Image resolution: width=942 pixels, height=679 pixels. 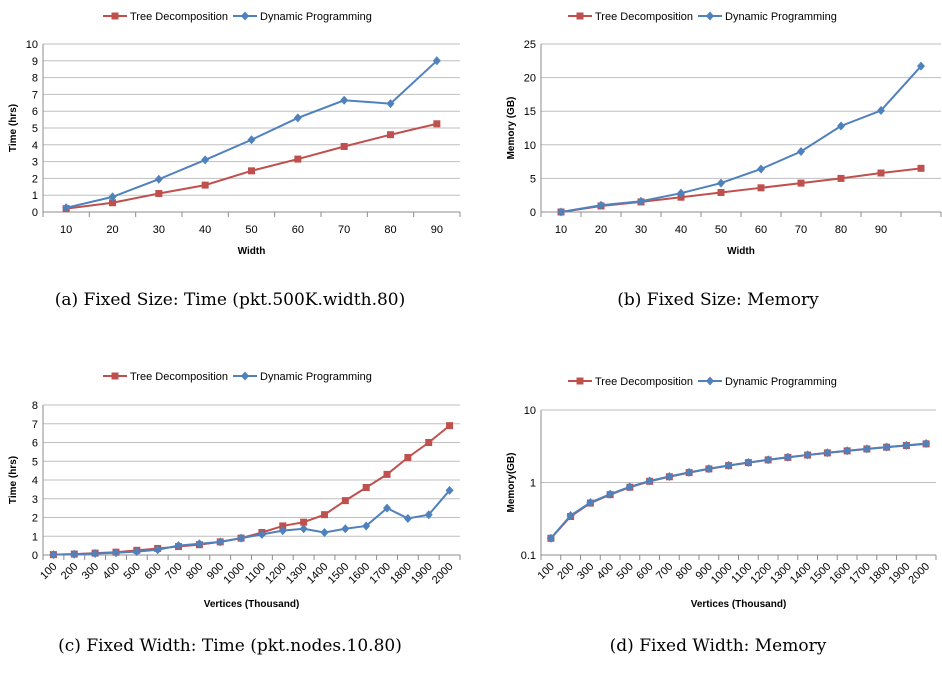 What do you see at coordinates (605, 571) in the screenshot?
I see `x-tick-label: 400` at bounding box center [605, 571].